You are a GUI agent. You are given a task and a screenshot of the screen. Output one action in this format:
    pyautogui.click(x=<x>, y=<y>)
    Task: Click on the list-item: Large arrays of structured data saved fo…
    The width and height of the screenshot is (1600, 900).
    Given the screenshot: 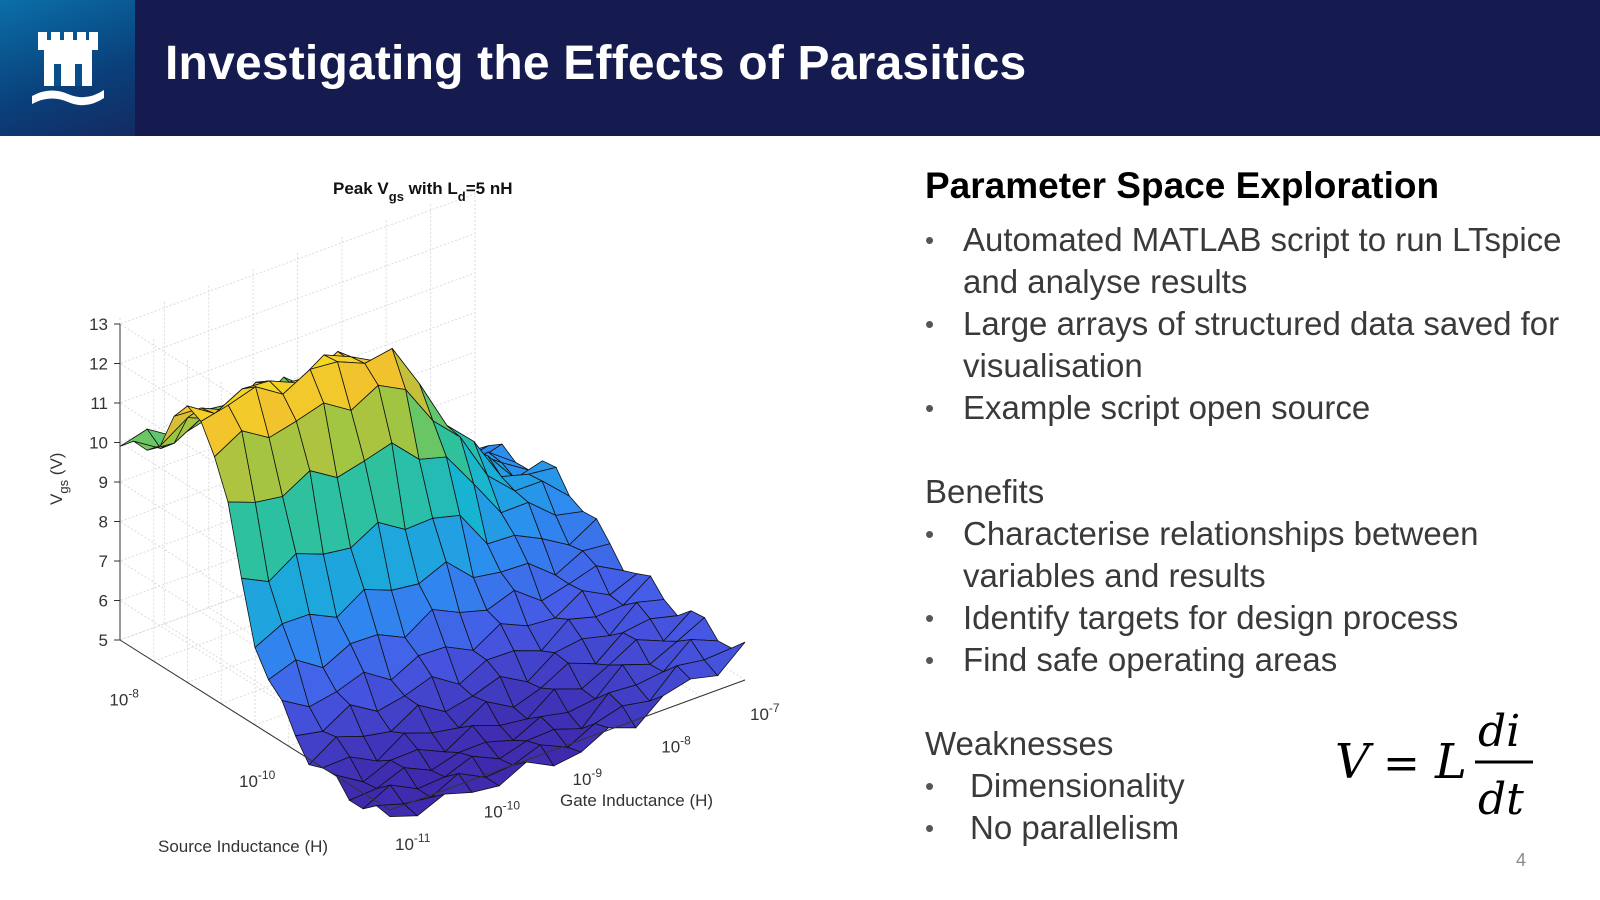 What is the action you would take?
    pyautogui.click(x=1245, y=345)
    